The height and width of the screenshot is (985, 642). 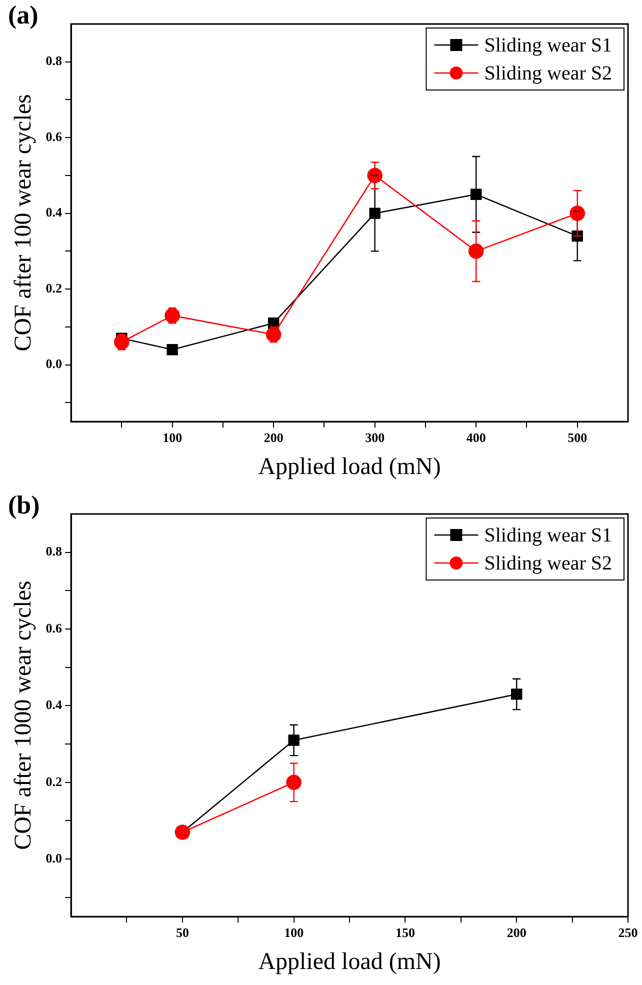 I want to click on y-axis-title: COF after 100 wear cycles, so click(x=23, y=223).